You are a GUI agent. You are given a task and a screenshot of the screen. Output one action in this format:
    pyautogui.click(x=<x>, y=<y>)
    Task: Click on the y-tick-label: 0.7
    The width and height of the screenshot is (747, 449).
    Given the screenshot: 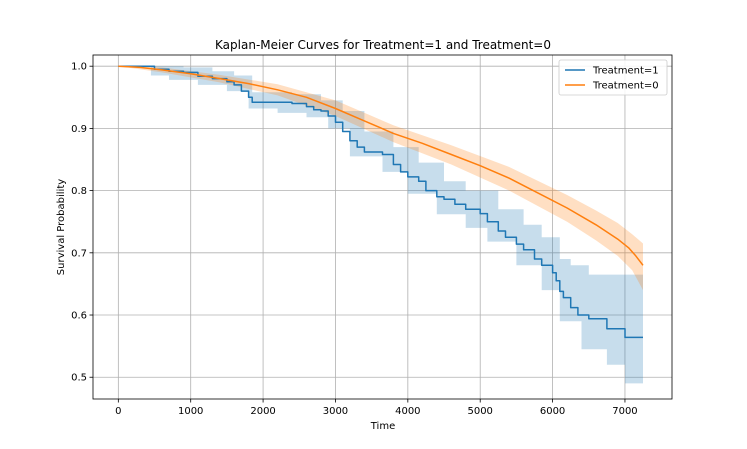 What is the action you would take?
    pyautogui.click(x=79, y=253)
    